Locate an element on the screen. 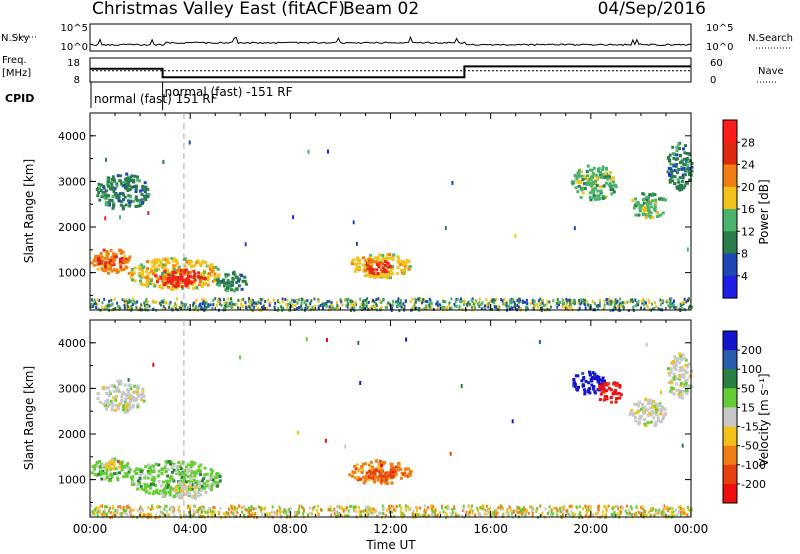 The image size is (800, 554). colorbar-tick-label: 24 is located at coordinates (748, 165).